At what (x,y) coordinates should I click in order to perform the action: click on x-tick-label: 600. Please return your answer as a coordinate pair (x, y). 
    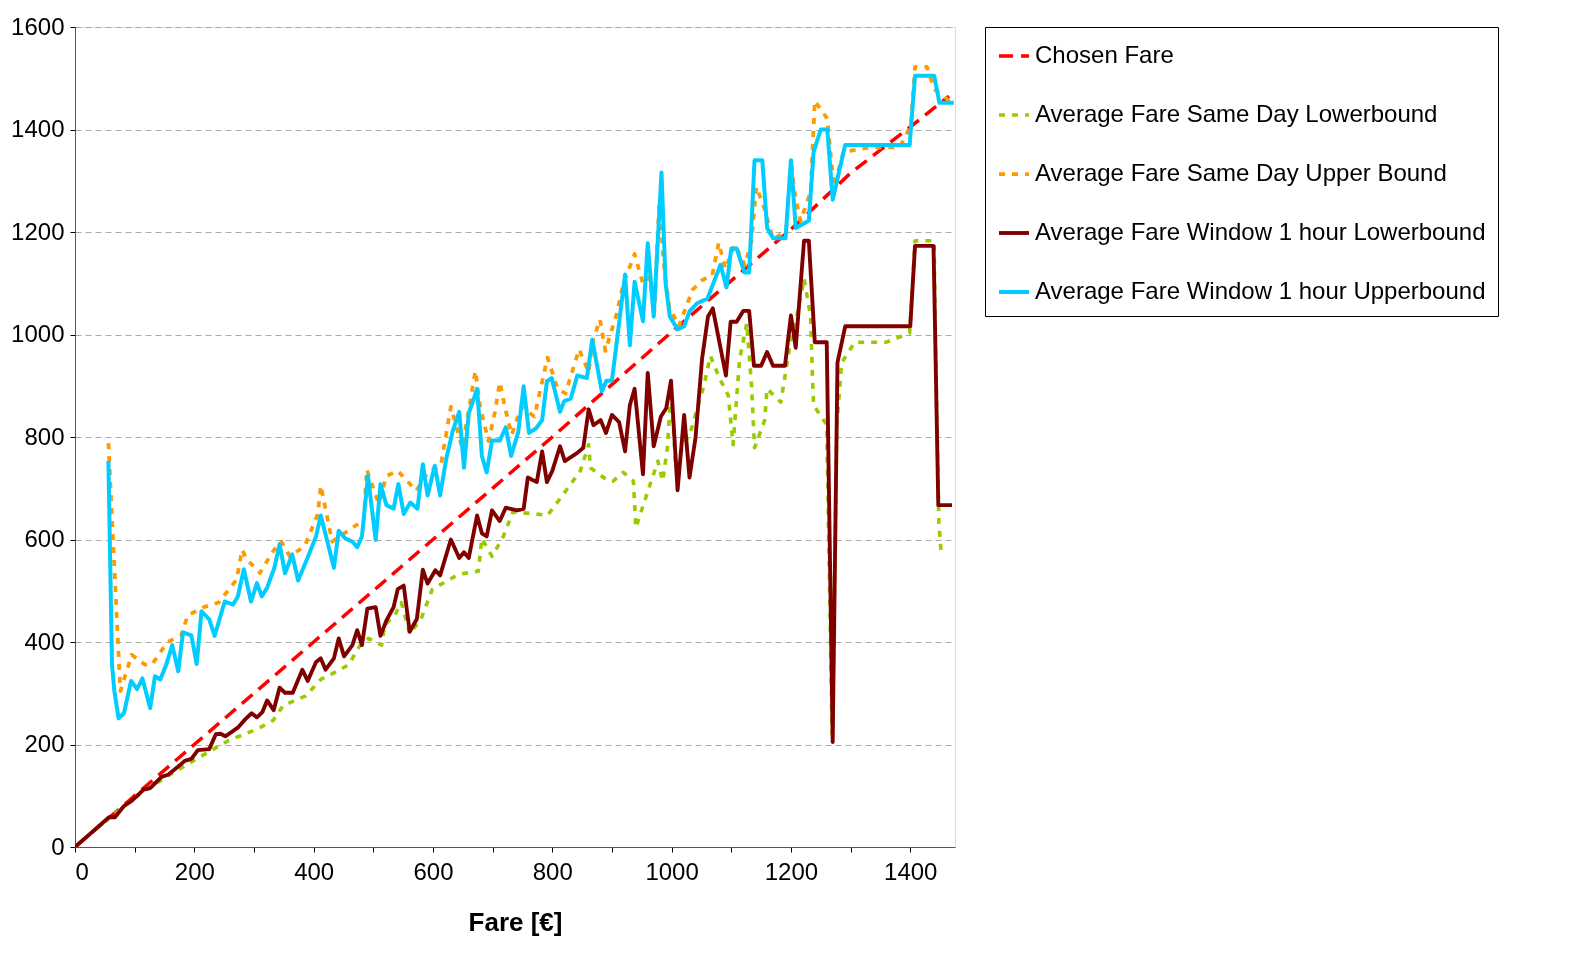
    Looking at the image, I should click on (433, 871).